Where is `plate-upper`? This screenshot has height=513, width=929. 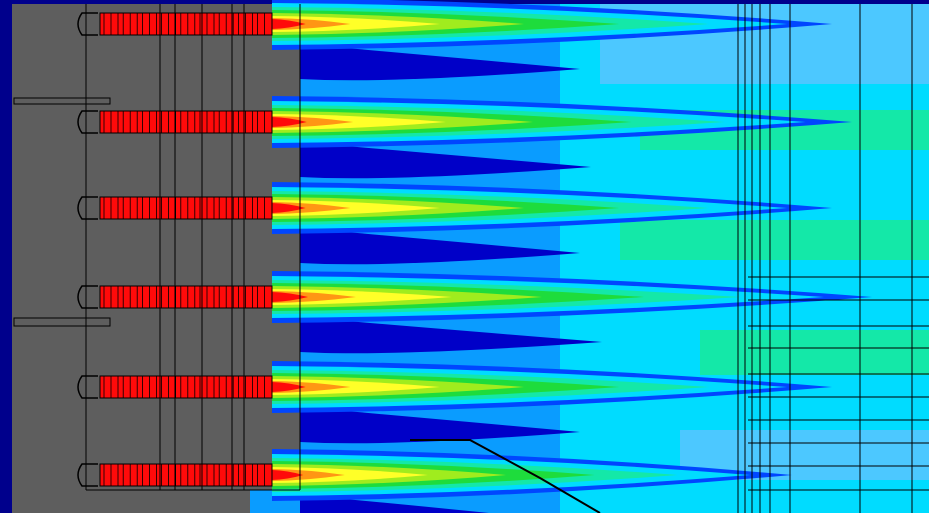
plate-upper is located at coordinates (62, 101).